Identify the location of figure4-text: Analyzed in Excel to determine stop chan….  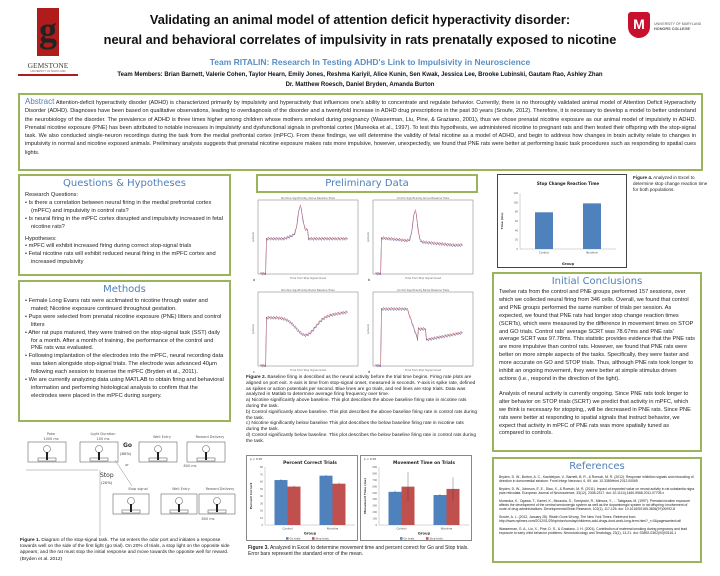
(670, 184).